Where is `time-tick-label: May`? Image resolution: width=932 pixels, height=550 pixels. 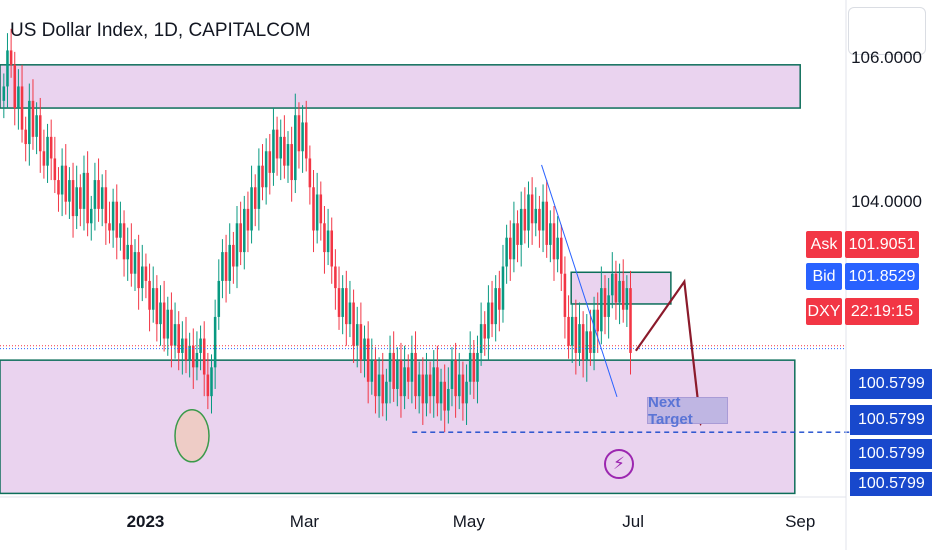
time-tick-label: May is located at coordinates (468, 521).